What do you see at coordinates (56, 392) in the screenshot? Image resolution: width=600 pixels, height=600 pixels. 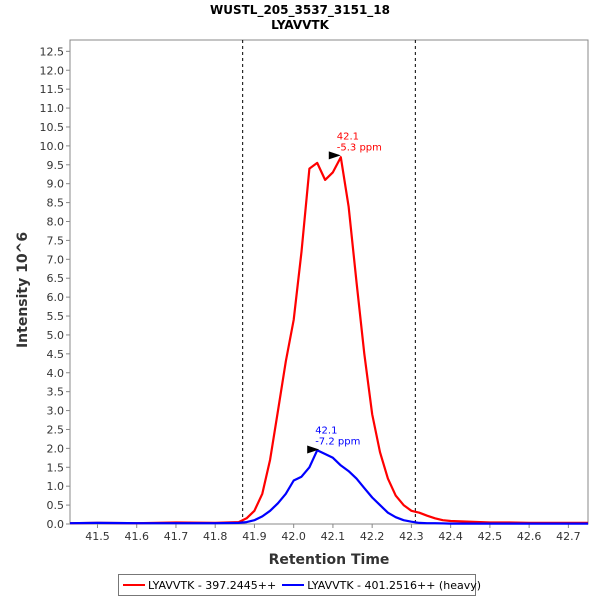 I see `y-tick-label: 3.5` at bounding box center [56, 392].